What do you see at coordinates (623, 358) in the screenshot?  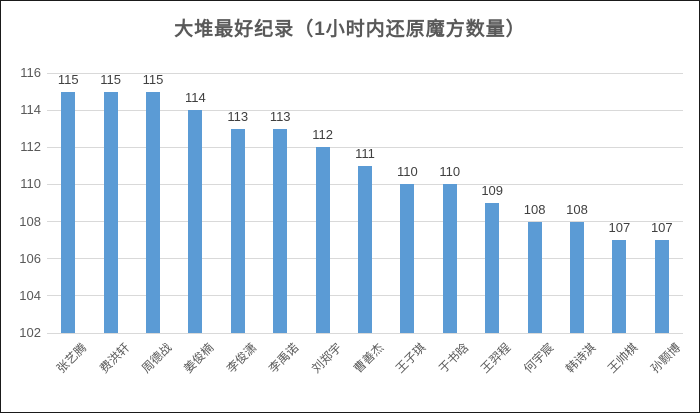 I see `x-axis-category-label: 王帅棋` at bounding box center [623, 358].